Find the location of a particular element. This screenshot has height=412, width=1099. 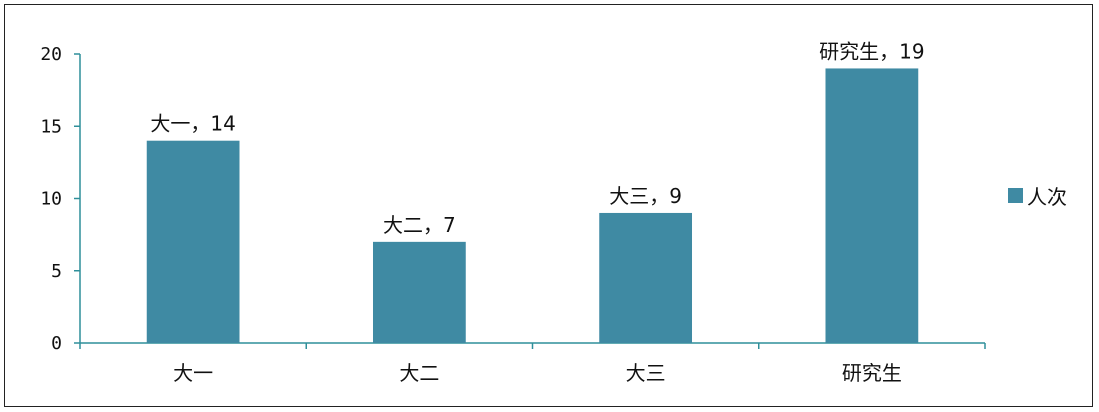

legend: 人次 is located at coordinates (1037, 197).